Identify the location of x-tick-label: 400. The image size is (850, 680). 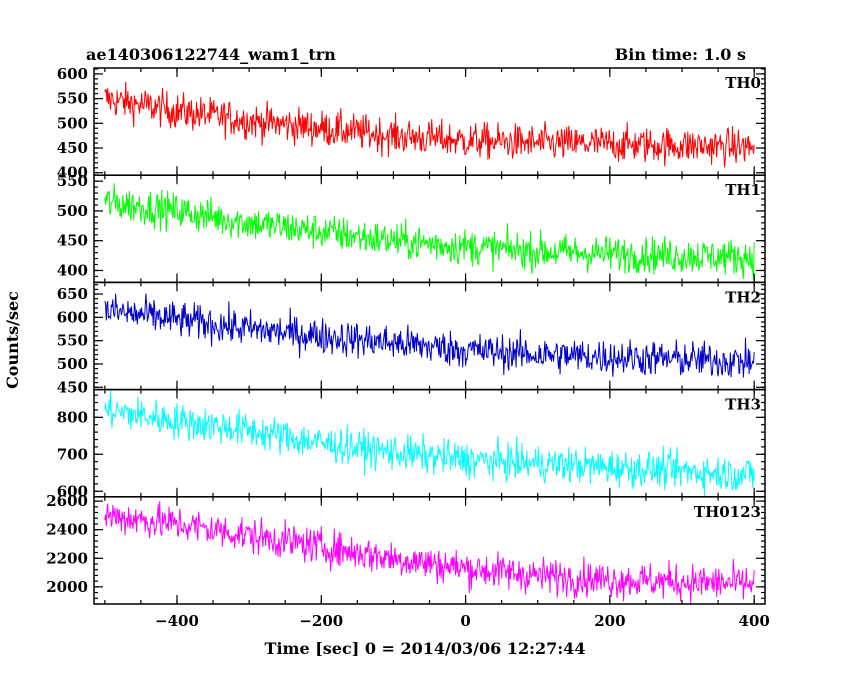
(754, 621).